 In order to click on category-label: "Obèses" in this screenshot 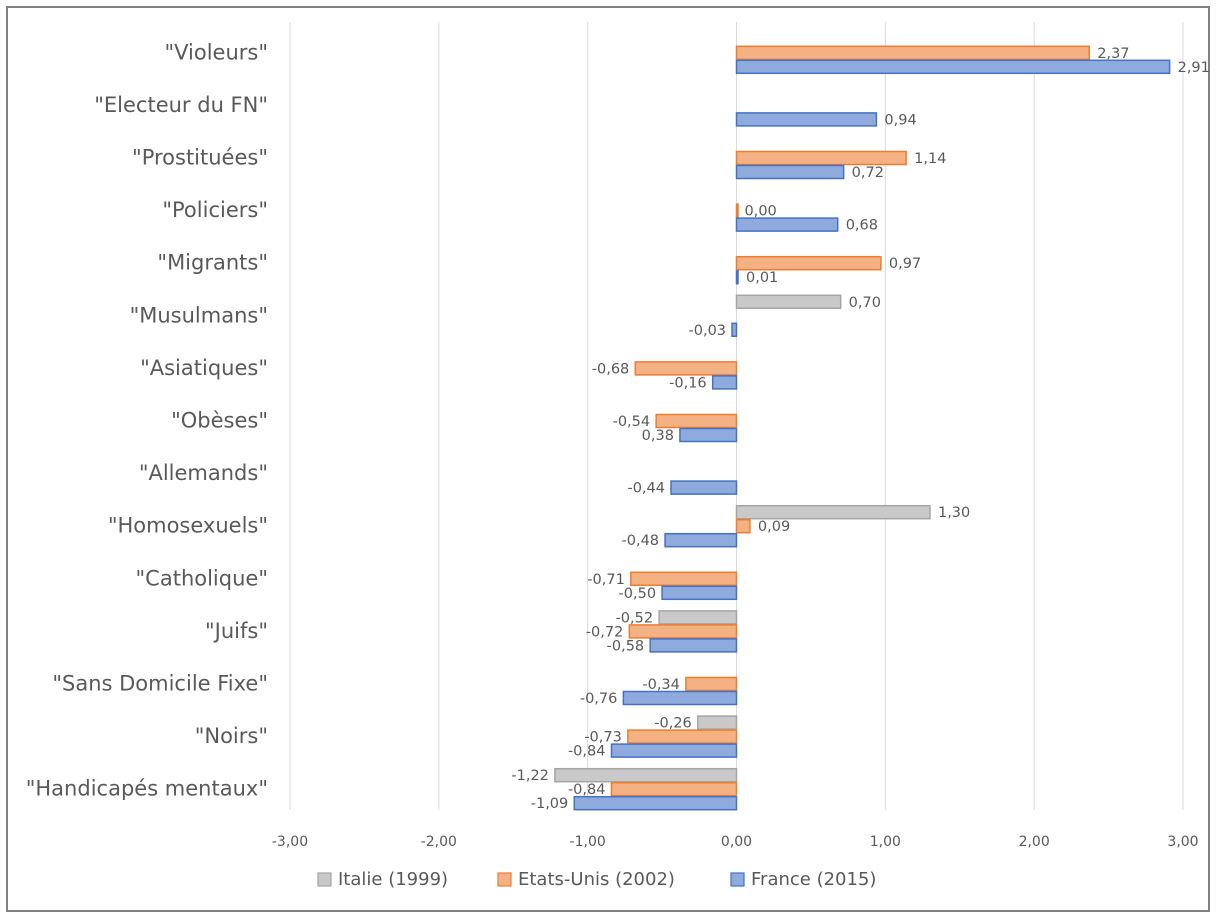, I will do `click(219, 421)`.